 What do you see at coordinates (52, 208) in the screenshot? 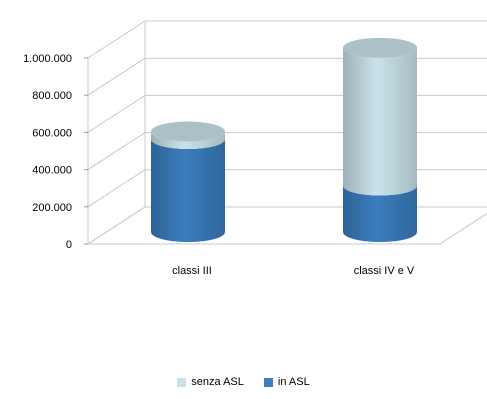
I see `y-tick-label: 200.000` at bounding box center [52, 208].